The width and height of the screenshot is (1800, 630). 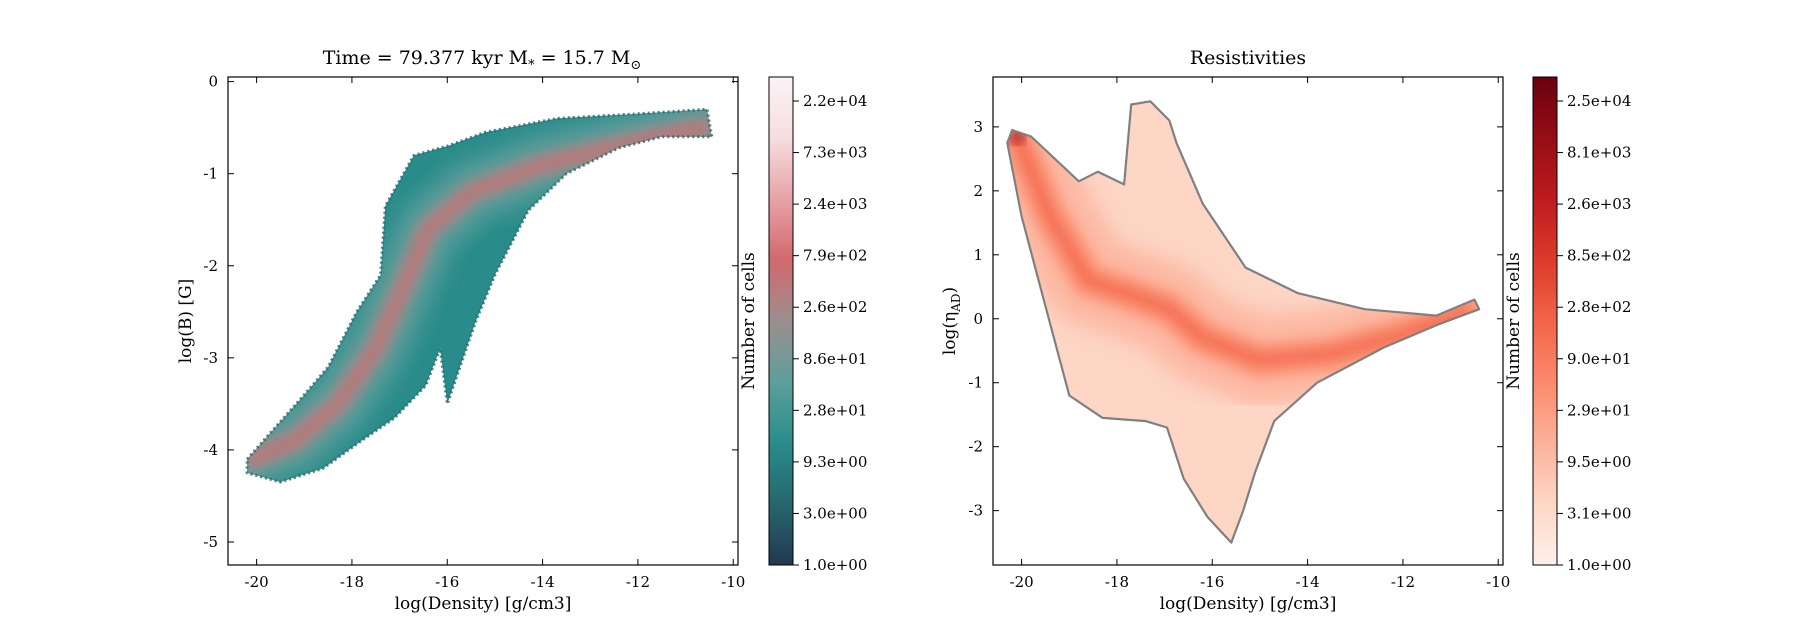 What do you see at coordinates (1403, 582) in the screenshot?
I see `chart-2-x-tick-label: -12` at bounding box center [1403, 582].